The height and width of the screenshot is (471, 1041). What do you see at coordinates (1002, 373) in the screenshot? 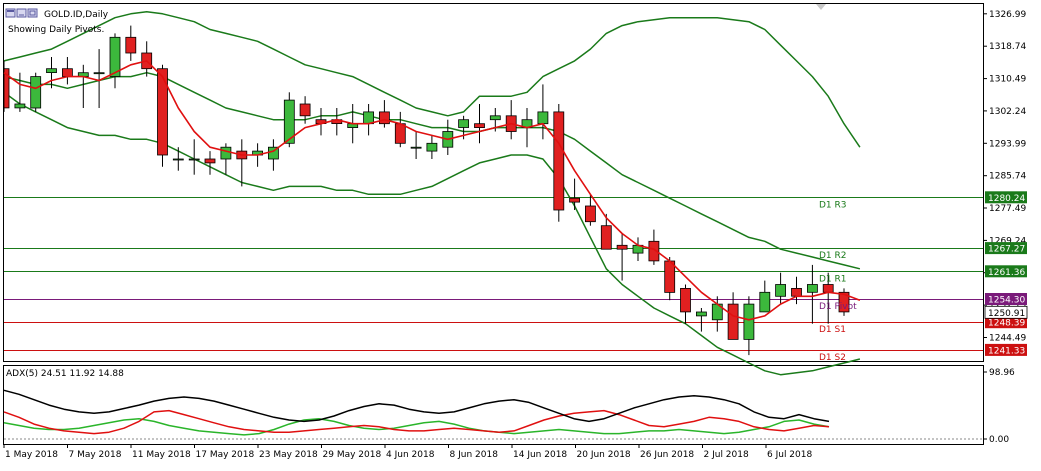
I see `adx-tick-label: 98.96` at bounding box center [1002, 373].